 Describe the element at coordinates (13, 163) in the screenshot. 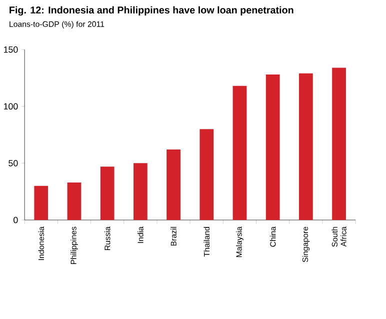

I see `y-tick-label: 50` at that location.